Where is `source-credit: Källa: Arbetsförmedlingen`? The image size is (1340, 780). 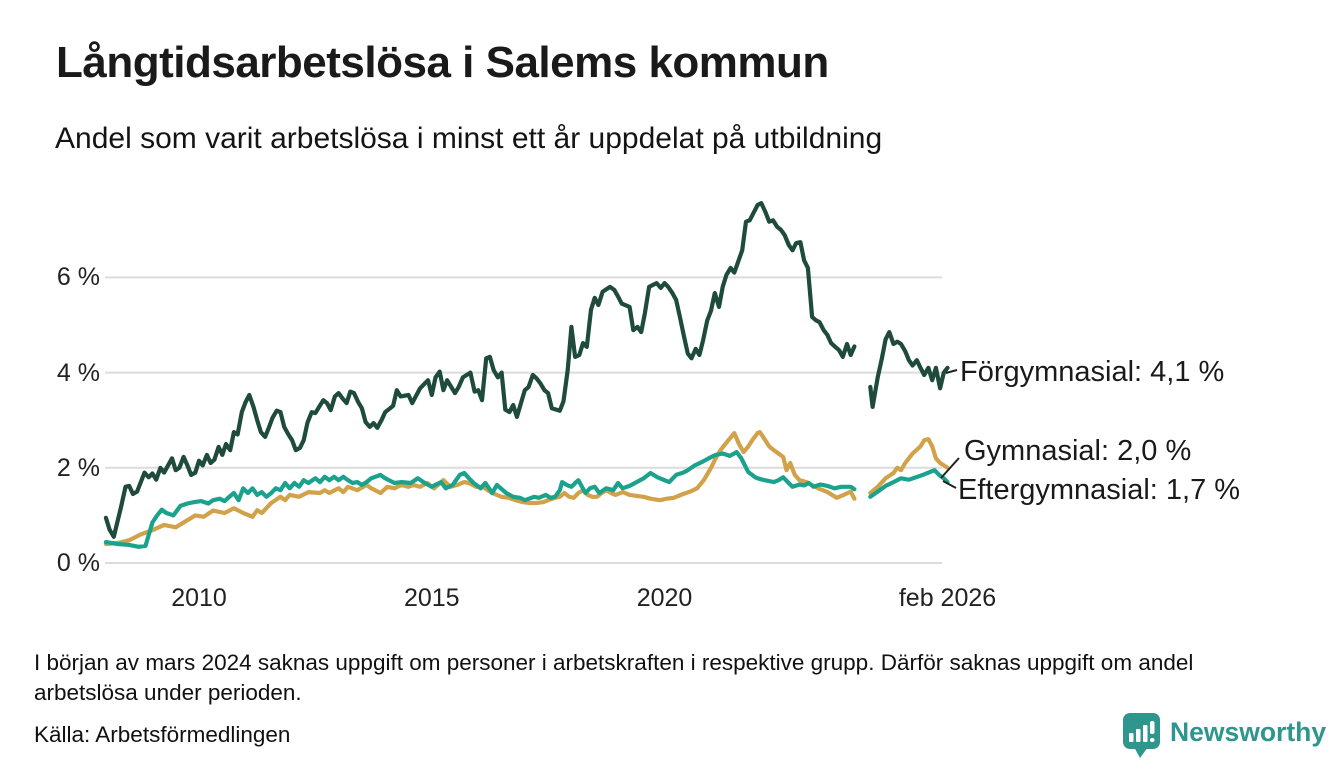
source-credit: Källa: Arbetsförmedlingen is located at coordinates (162, 734).